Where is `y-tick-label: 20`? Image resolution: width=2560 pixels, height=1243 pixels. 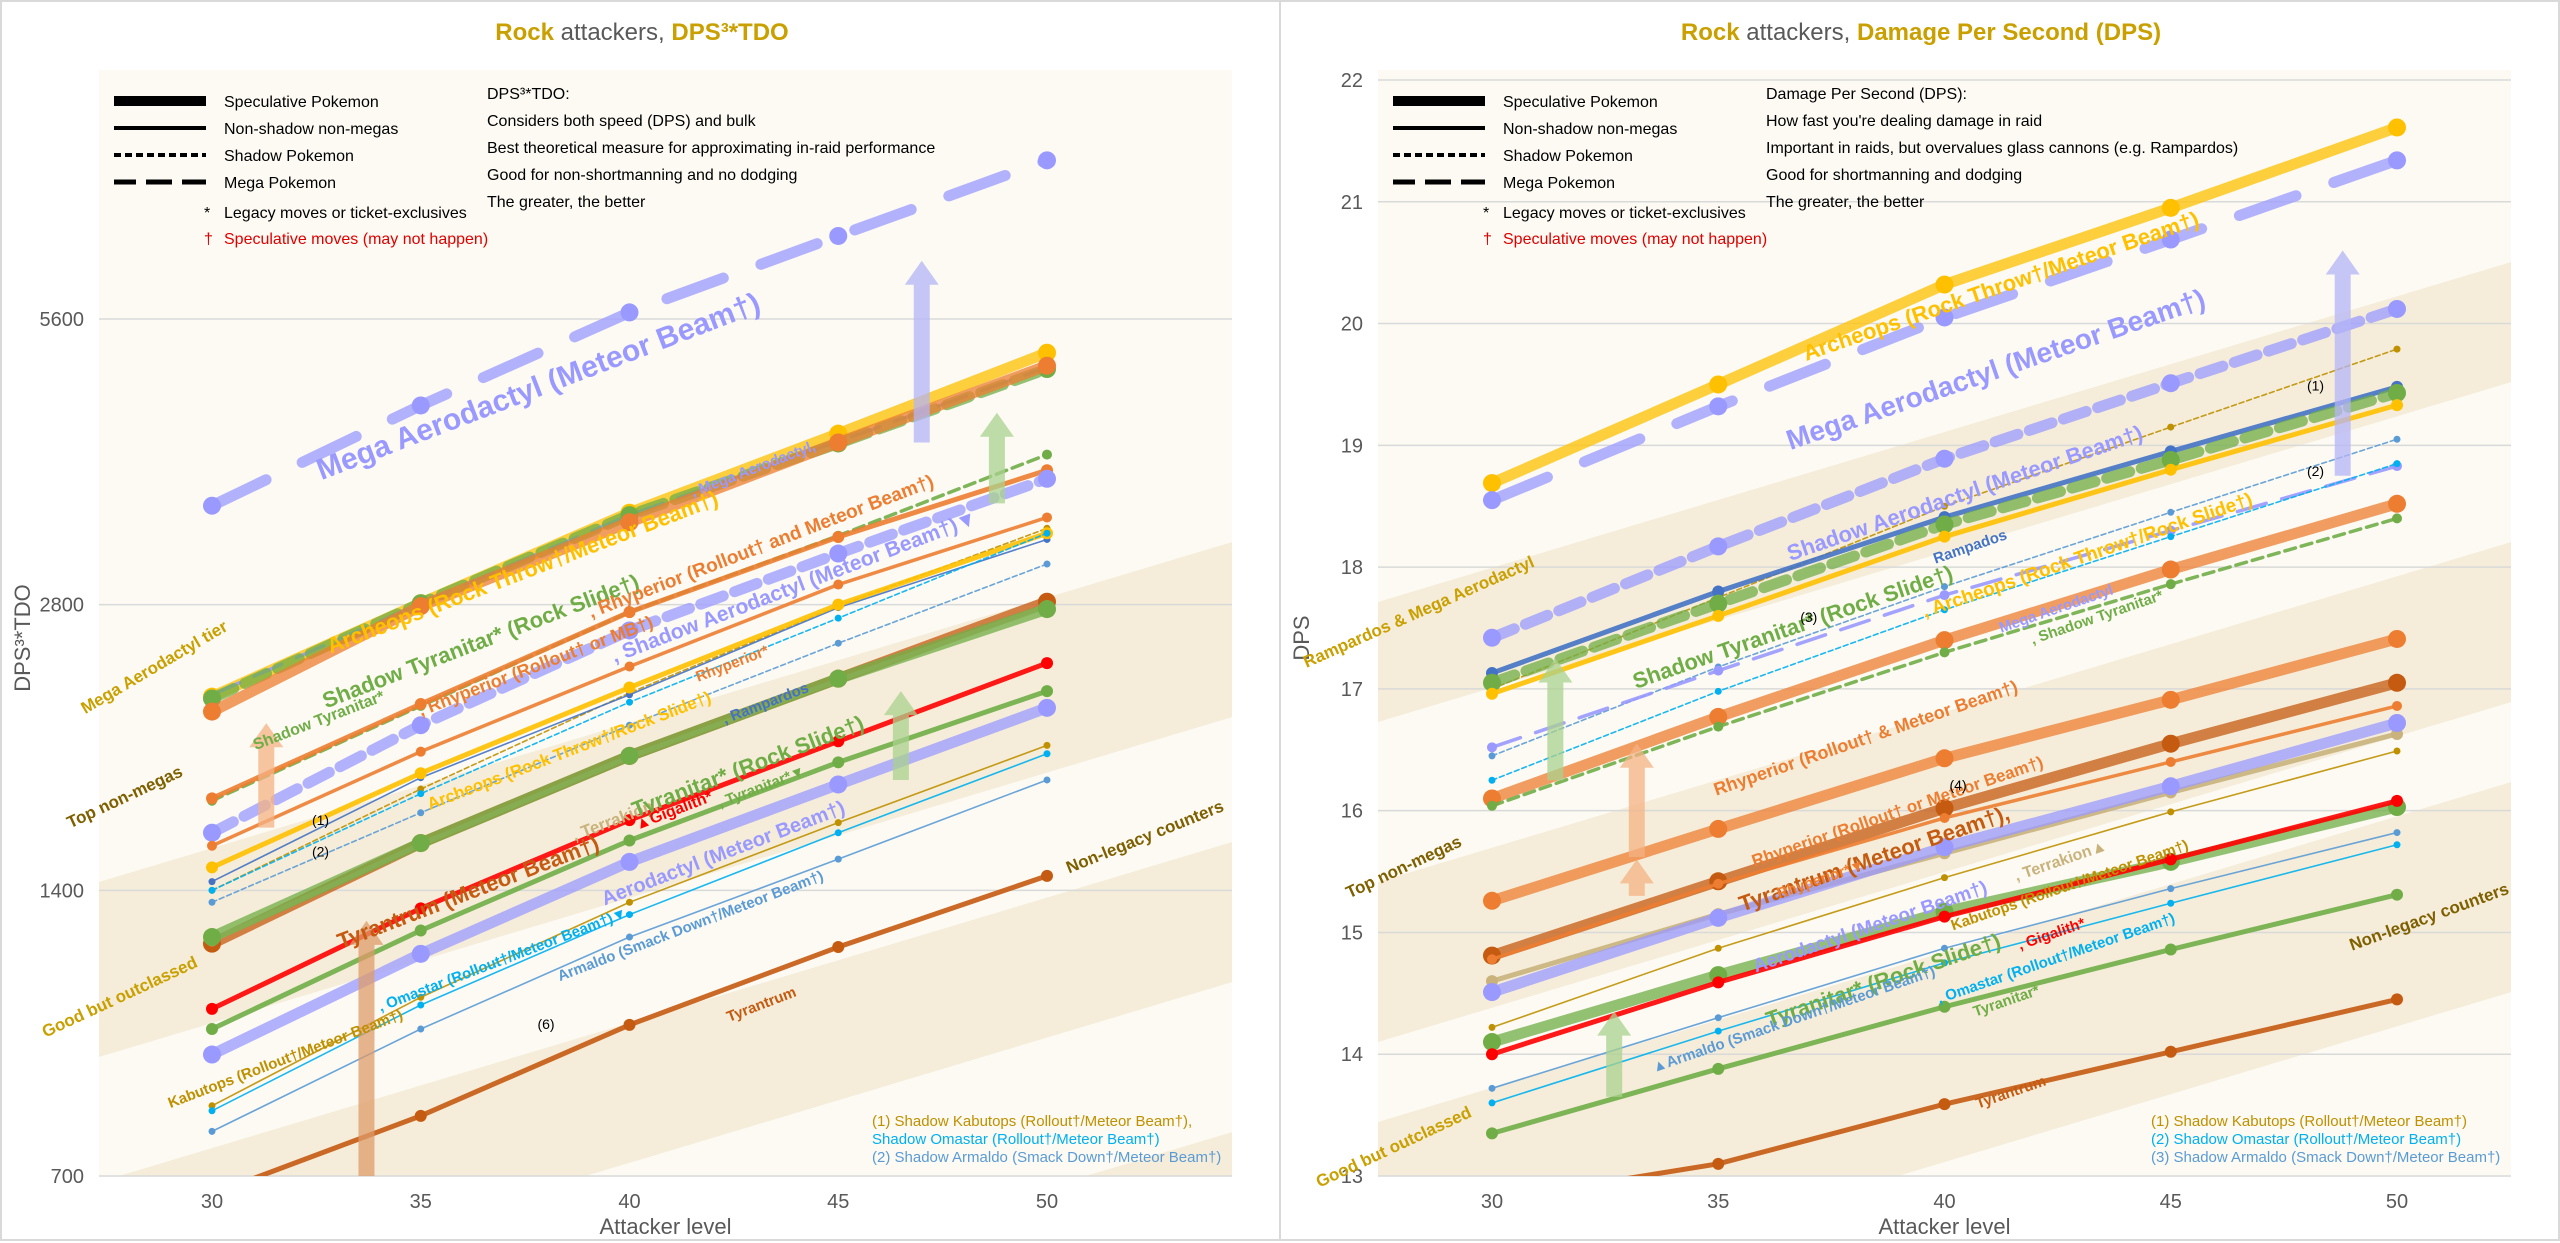
y-tick-label: 20 is located at coordinates (1352, 325).